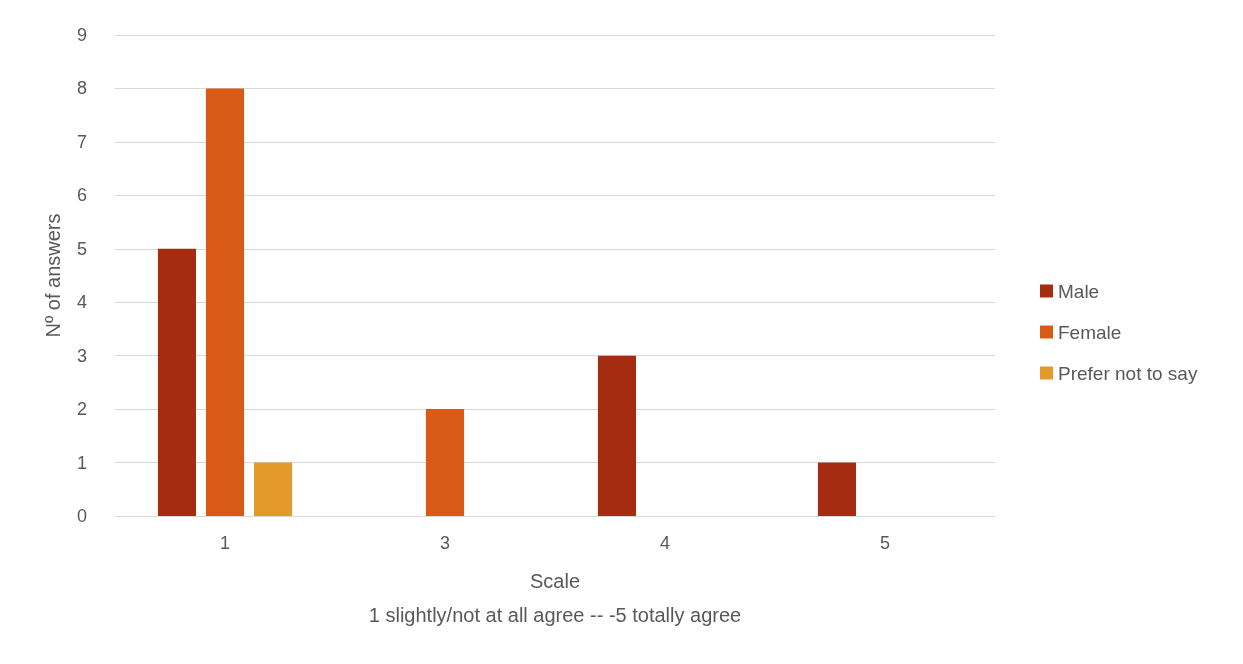 The width and height of the screenshot is (1243, 664). What do you see at coordinates (81, 248) in the screenshot?
I see `y-tick-label: 5` at bounding box center [81, 248].